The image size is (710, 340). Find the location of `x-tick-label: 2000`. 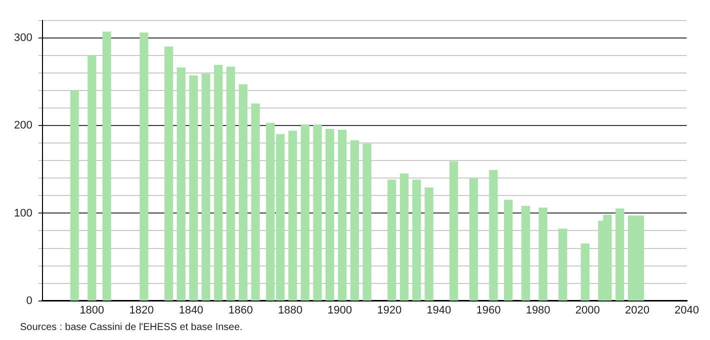

x-tick-label: 2000 is located at coordinates (587, 310).